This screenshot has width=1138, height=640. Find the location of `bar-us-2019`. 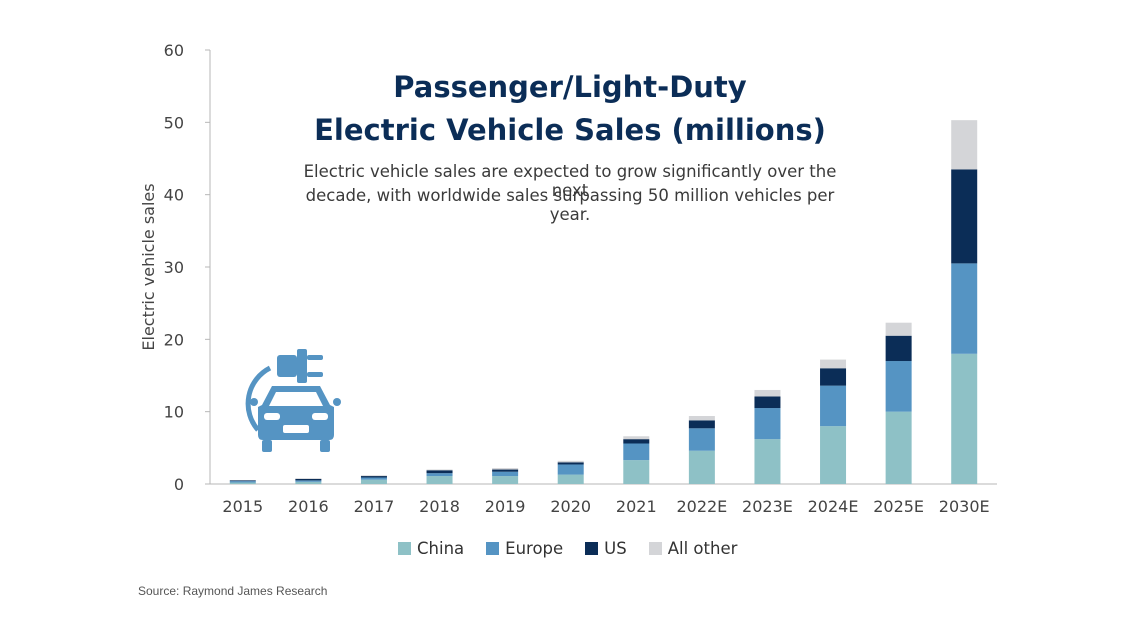

bar-us-2019 is located at coordinates (505, 470).